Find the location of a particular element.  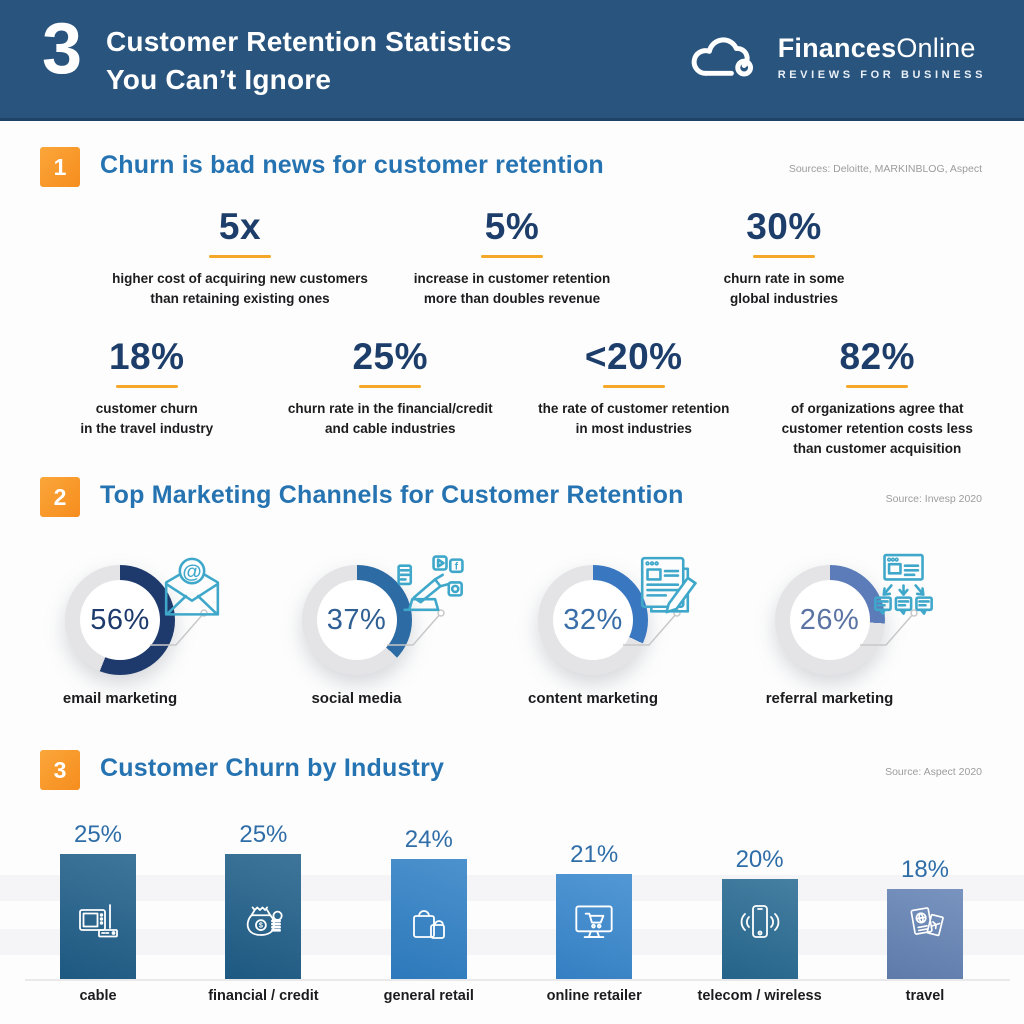

stat-value: 18% is located at coordinates (146, 356).